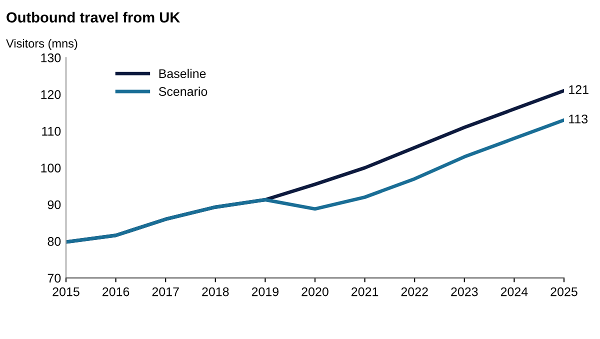 Image resolution: width=600 pixels, height=339 pixels. What do you see at coordinates (514, 291) in the screenshot?
I see `x-tick-label: 2024` at bounding box center [514, 291].